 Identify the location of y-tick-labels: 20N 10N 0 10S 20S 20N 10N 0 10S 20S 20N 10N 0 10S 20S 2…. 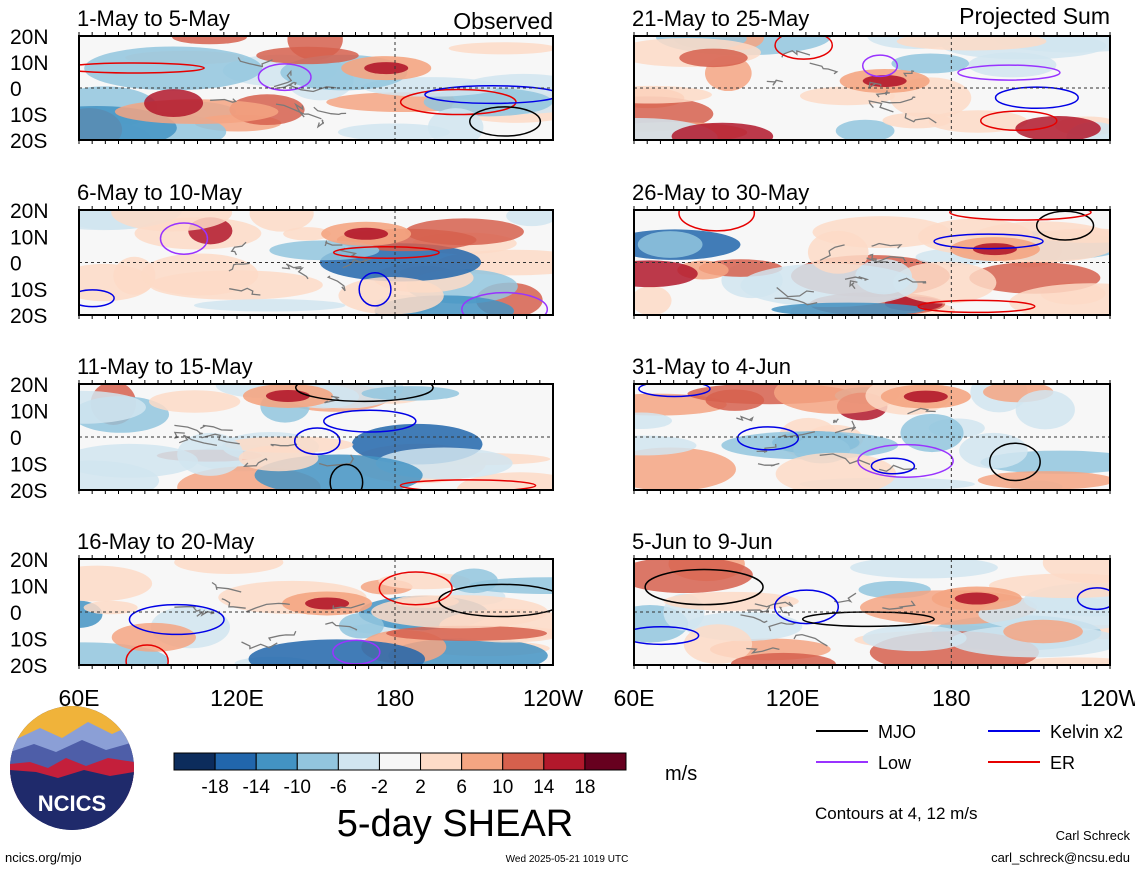
(29, 352).